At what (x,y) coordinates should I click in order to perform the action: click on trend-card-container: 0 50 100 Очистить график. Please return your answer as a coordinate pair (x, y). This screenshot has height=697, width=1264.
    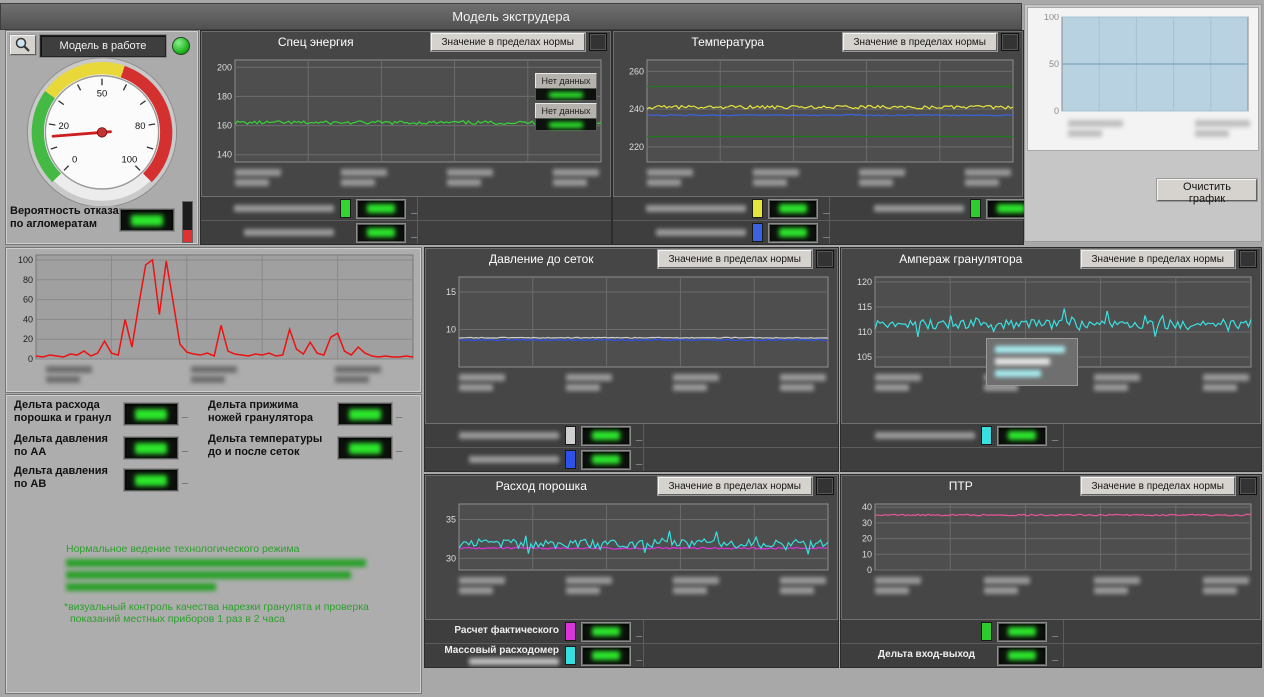
    Looking at the image, I should click on (1143, 123).